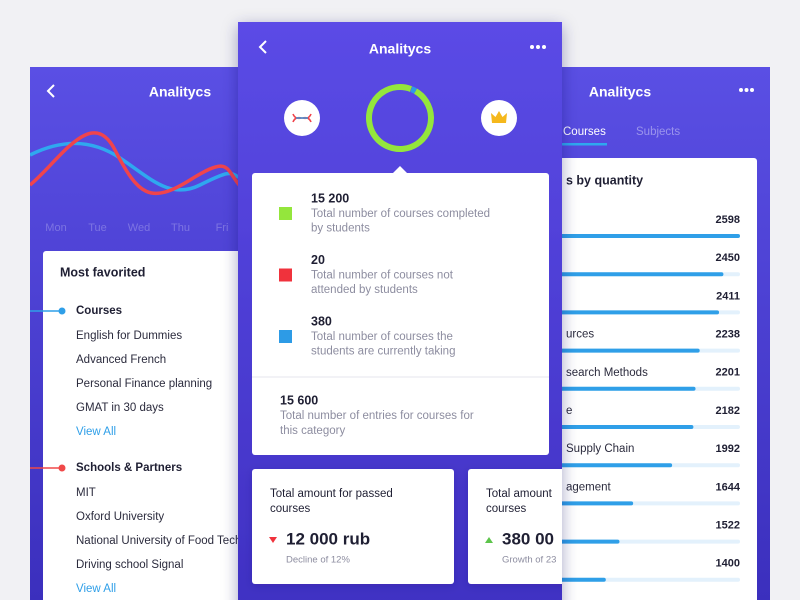 The height and width of the screenshot is (600, 800). Describe the element at coordinates (728, 487) in the screenshot. I see `row-value: 1644` at that location.